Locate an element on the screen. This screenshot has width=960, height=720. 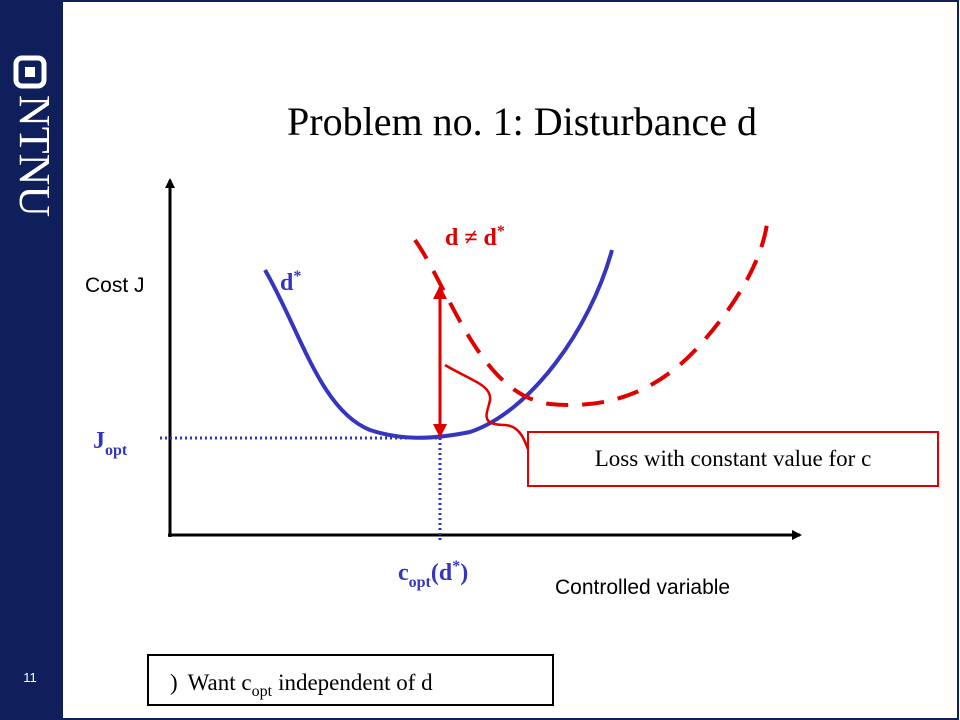
loss-pointer is located at coordinates (488, 409).